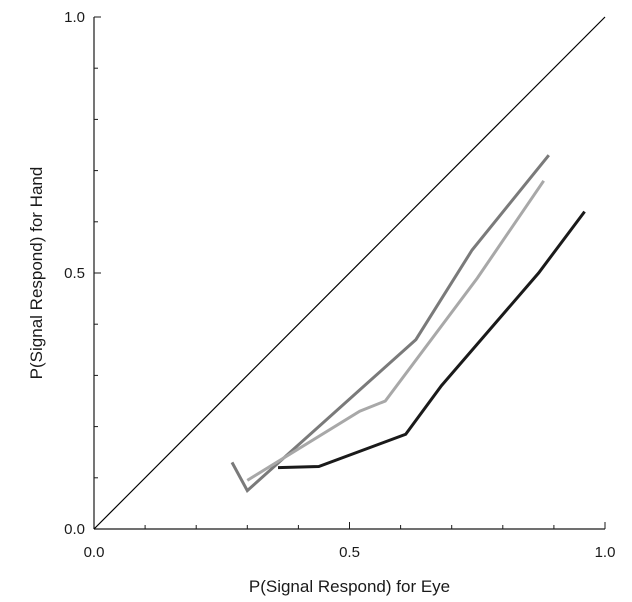  Describe the element at coordinates (74, 273) in the screenshot. I see `y-tick-label: 0.5` at that location.